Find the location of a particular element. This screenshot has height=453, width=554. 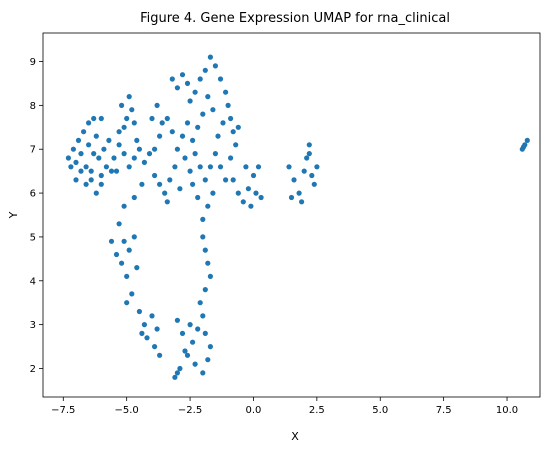

y-tick-label: 9 is located at coordinates (33, 62).